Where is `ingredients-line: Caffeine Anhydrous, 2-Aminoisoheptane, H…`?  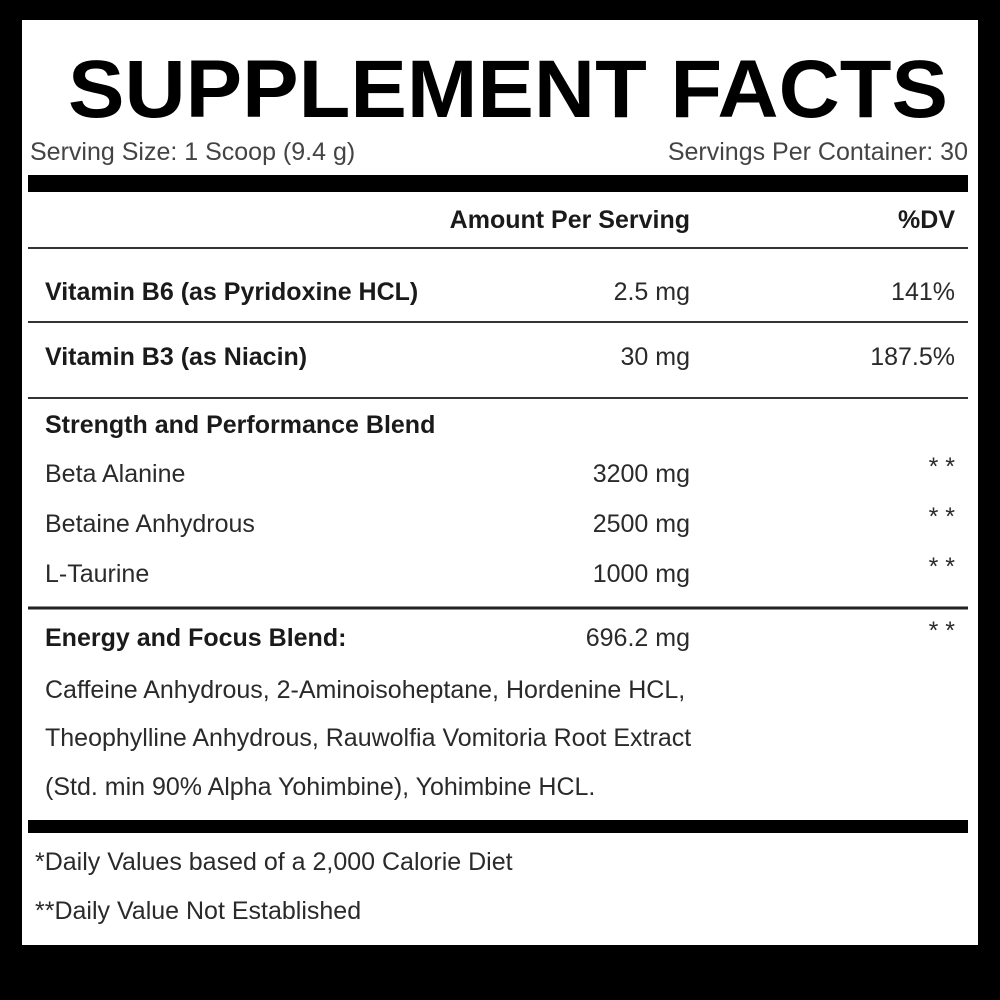
ingredients-line: Caffeine Anhydrous, 2-Aminoisoheptane, H… is located at coordinates (365, 690).